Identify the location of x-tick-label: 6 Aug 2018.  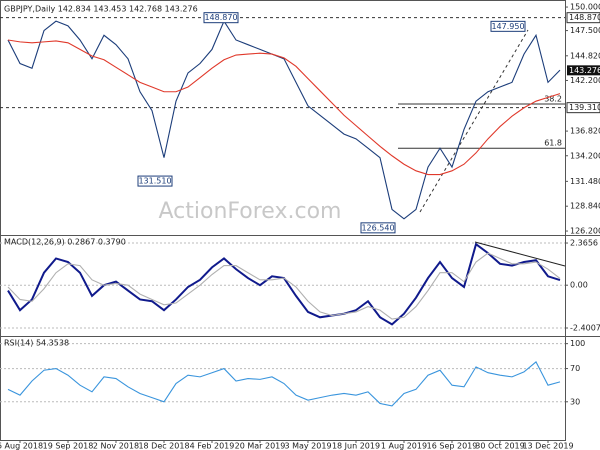
(21, 446).